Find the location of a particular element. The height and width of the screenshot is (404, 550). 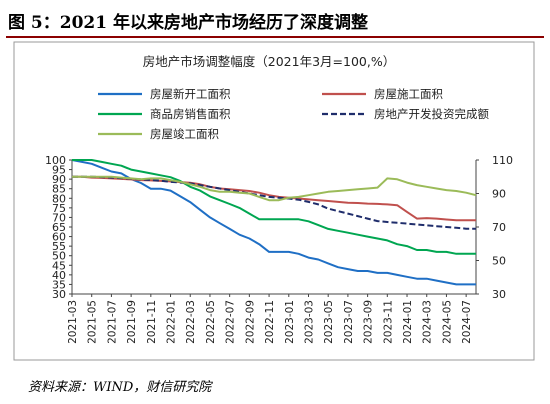

chart-title: 房地产市场调整幅度（2021年3月=100,%） is located at coordinates (269, 61).